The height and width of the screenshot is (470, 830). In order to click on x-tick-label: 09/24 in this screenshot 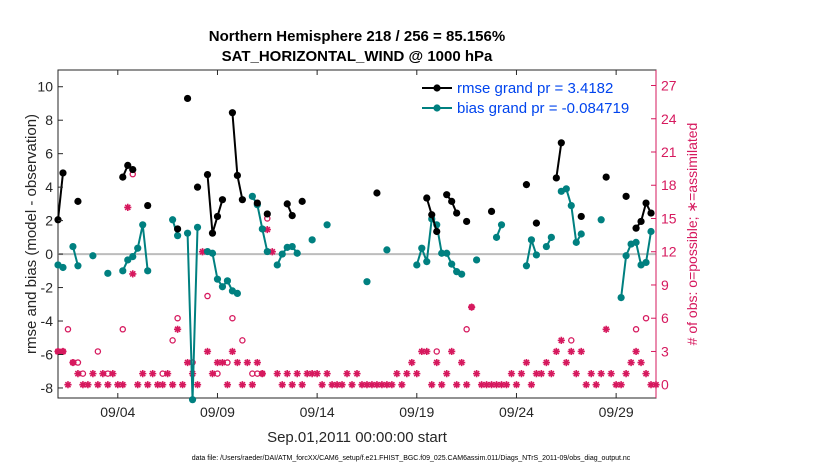, I will do `click(516, 412)`.